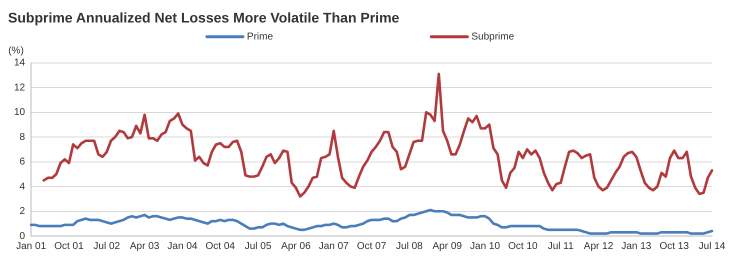 The width and height of the screenshot is (740, 266). I want to click on y-tick-label: 4, so click(23, 186).